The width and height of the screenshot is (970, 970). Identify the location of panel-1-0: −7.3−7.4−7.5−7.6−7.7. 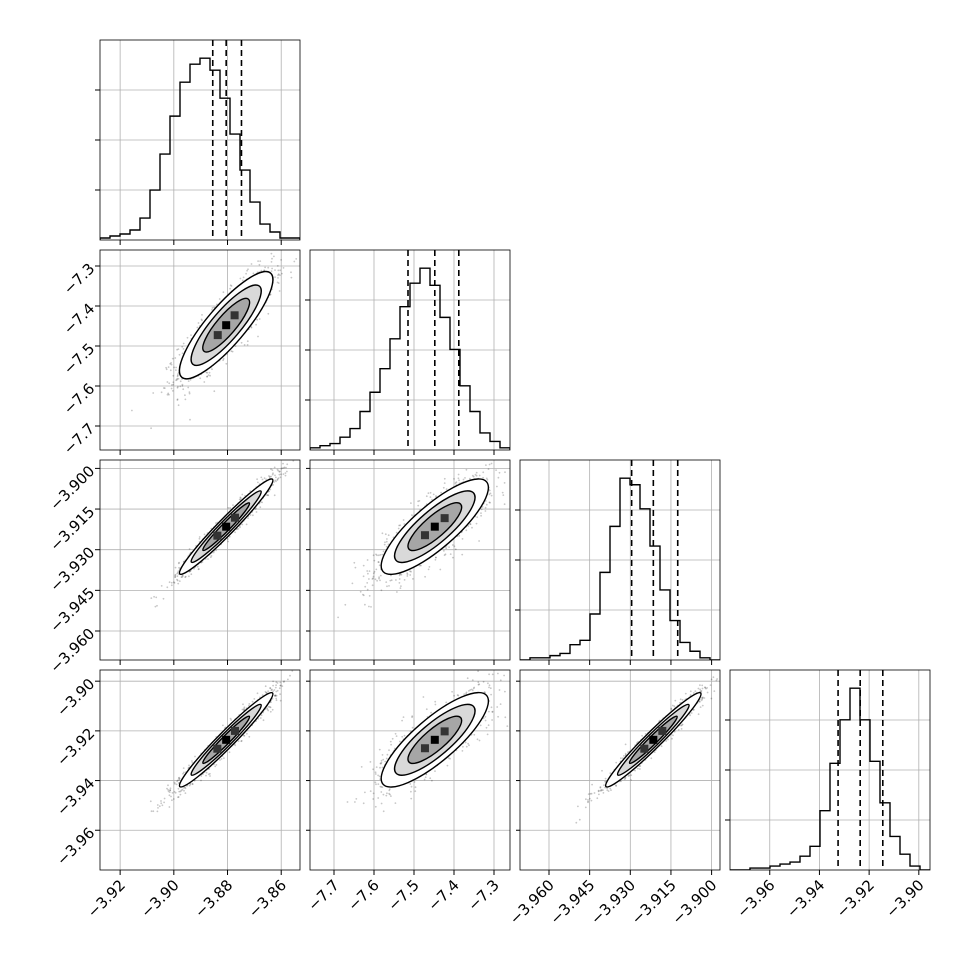
(180, 353).